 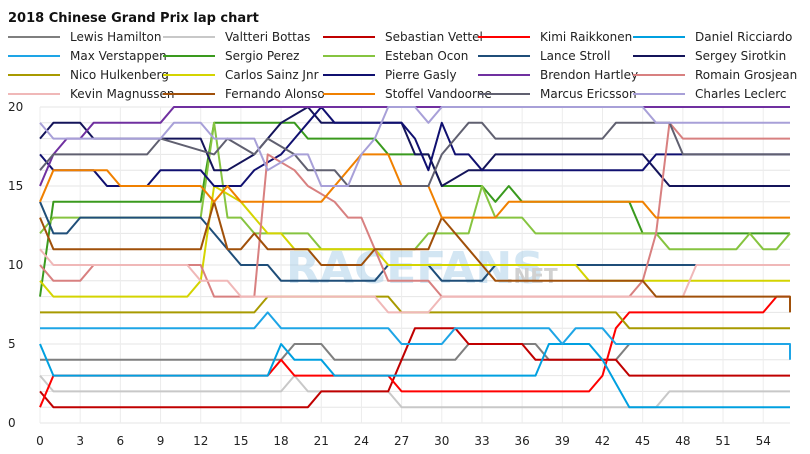 What do you see at coordinates (80, 441) in the screenshot?
I see `x-tick-label: 3` at bounding box center [80, 441].